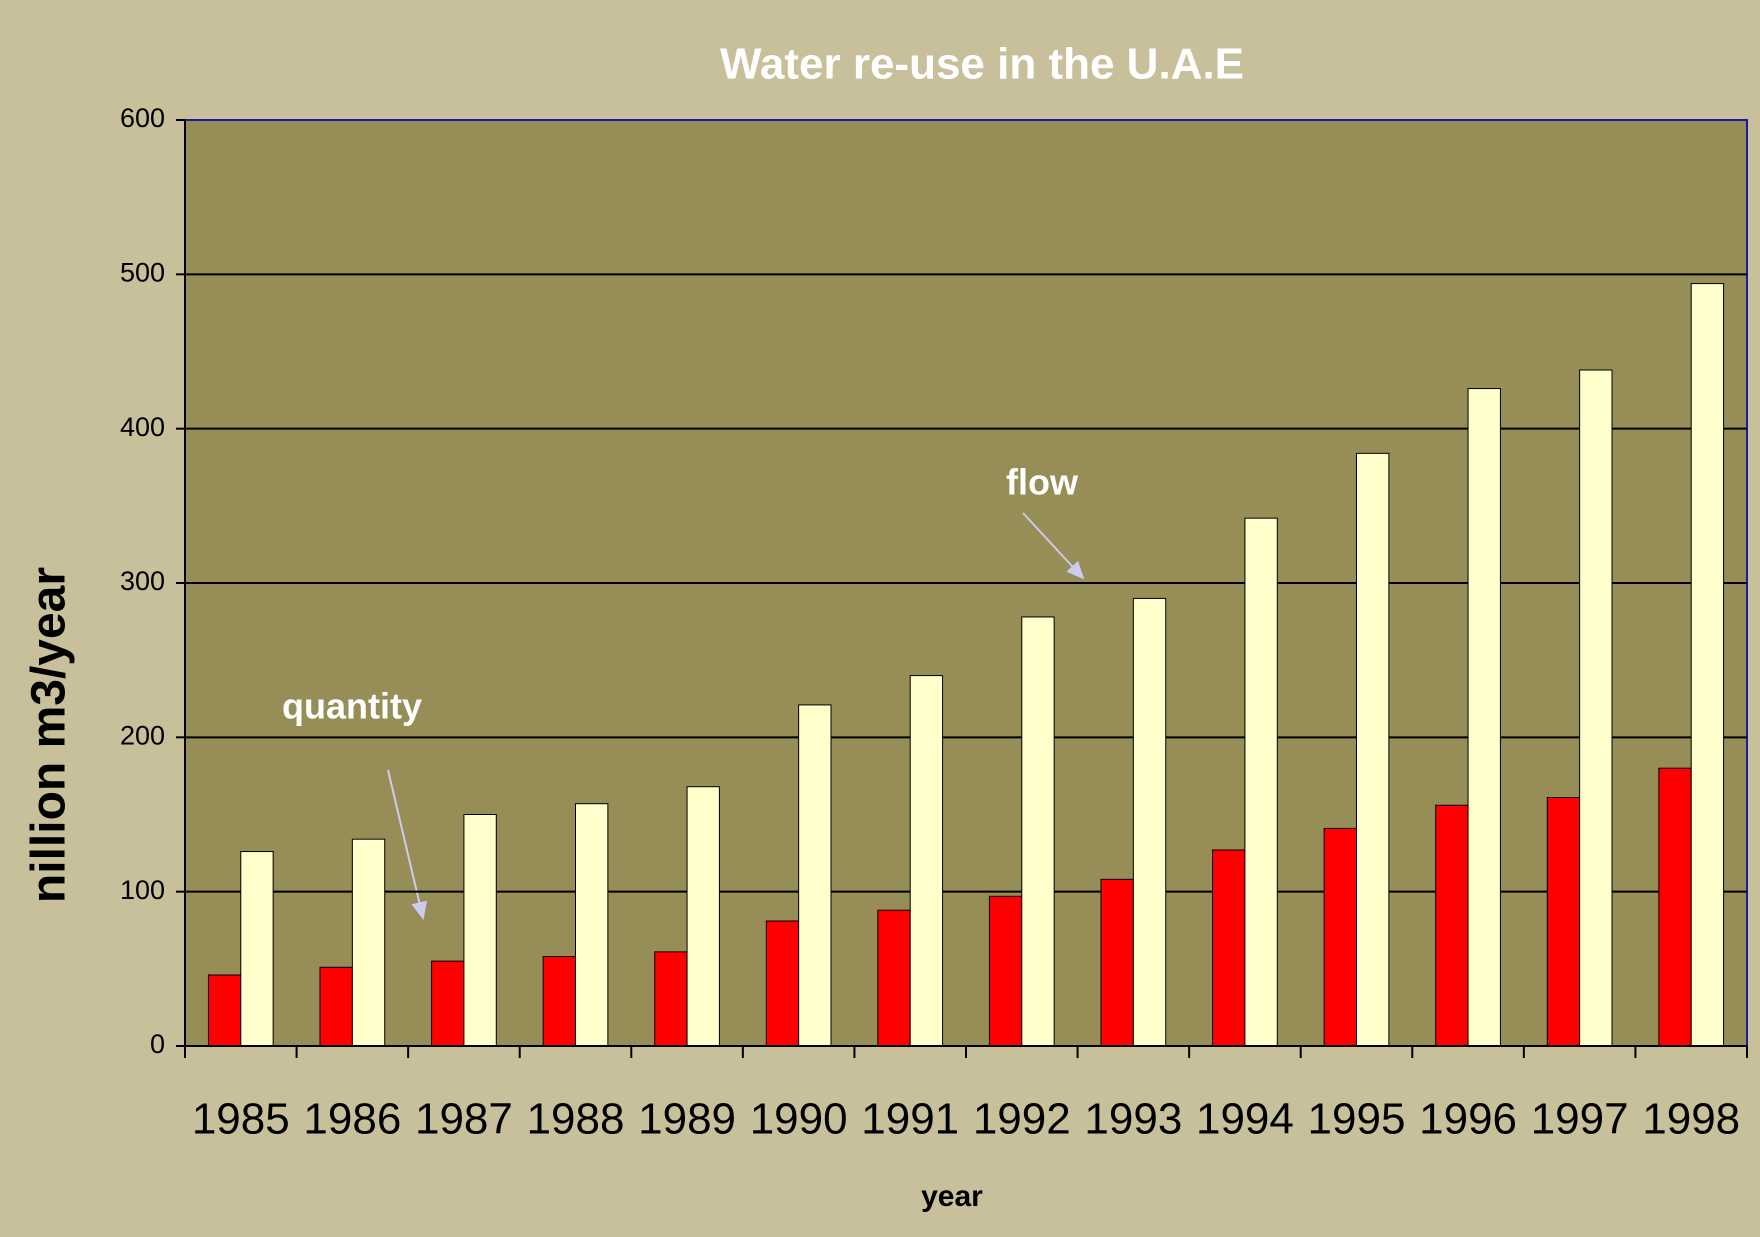  I want to click on x-tick-label: 1989, so click(687, 1119).